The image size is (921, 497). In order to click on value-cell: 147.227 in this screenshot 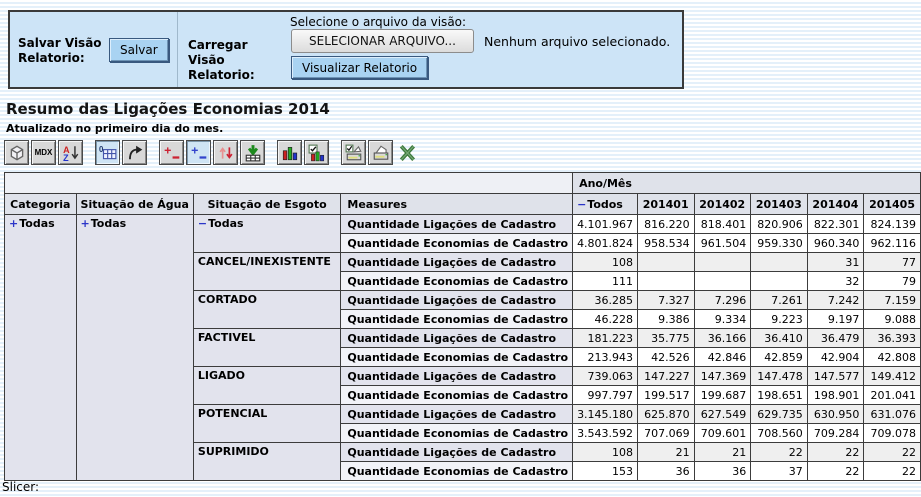, I will do `click(666, 376)`.